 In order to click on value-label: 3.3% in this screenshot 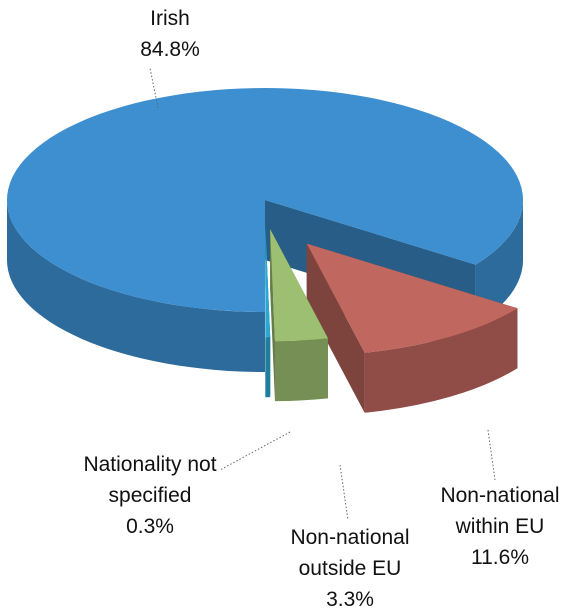, I will do `click(350, 599)`.